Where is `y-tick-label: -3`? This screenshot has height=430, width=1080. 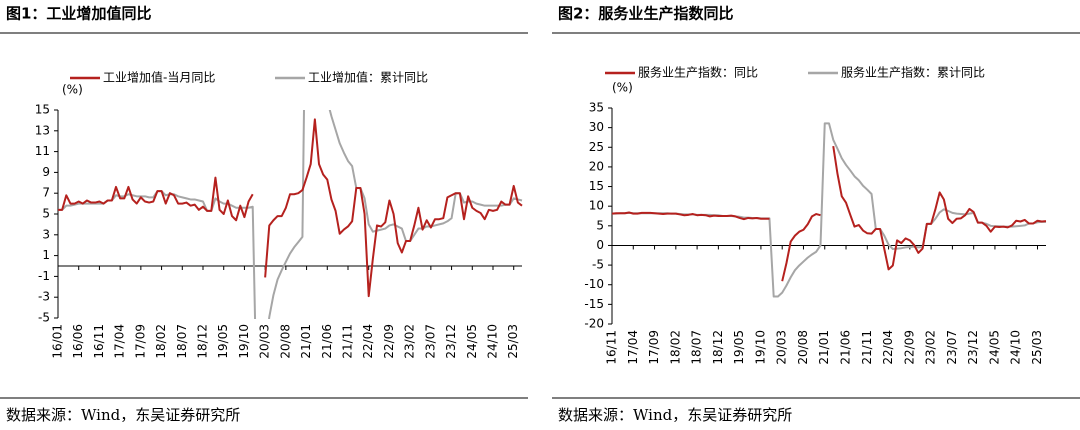 y-tick-label: -3 is located at coordinates (44, 297).